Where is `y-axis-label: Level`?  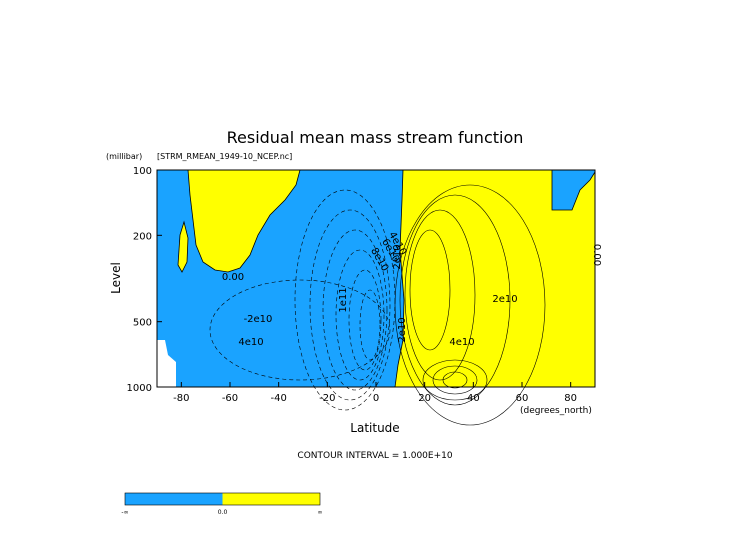
y-axis-label: Level is located at coordinates (116, 278).